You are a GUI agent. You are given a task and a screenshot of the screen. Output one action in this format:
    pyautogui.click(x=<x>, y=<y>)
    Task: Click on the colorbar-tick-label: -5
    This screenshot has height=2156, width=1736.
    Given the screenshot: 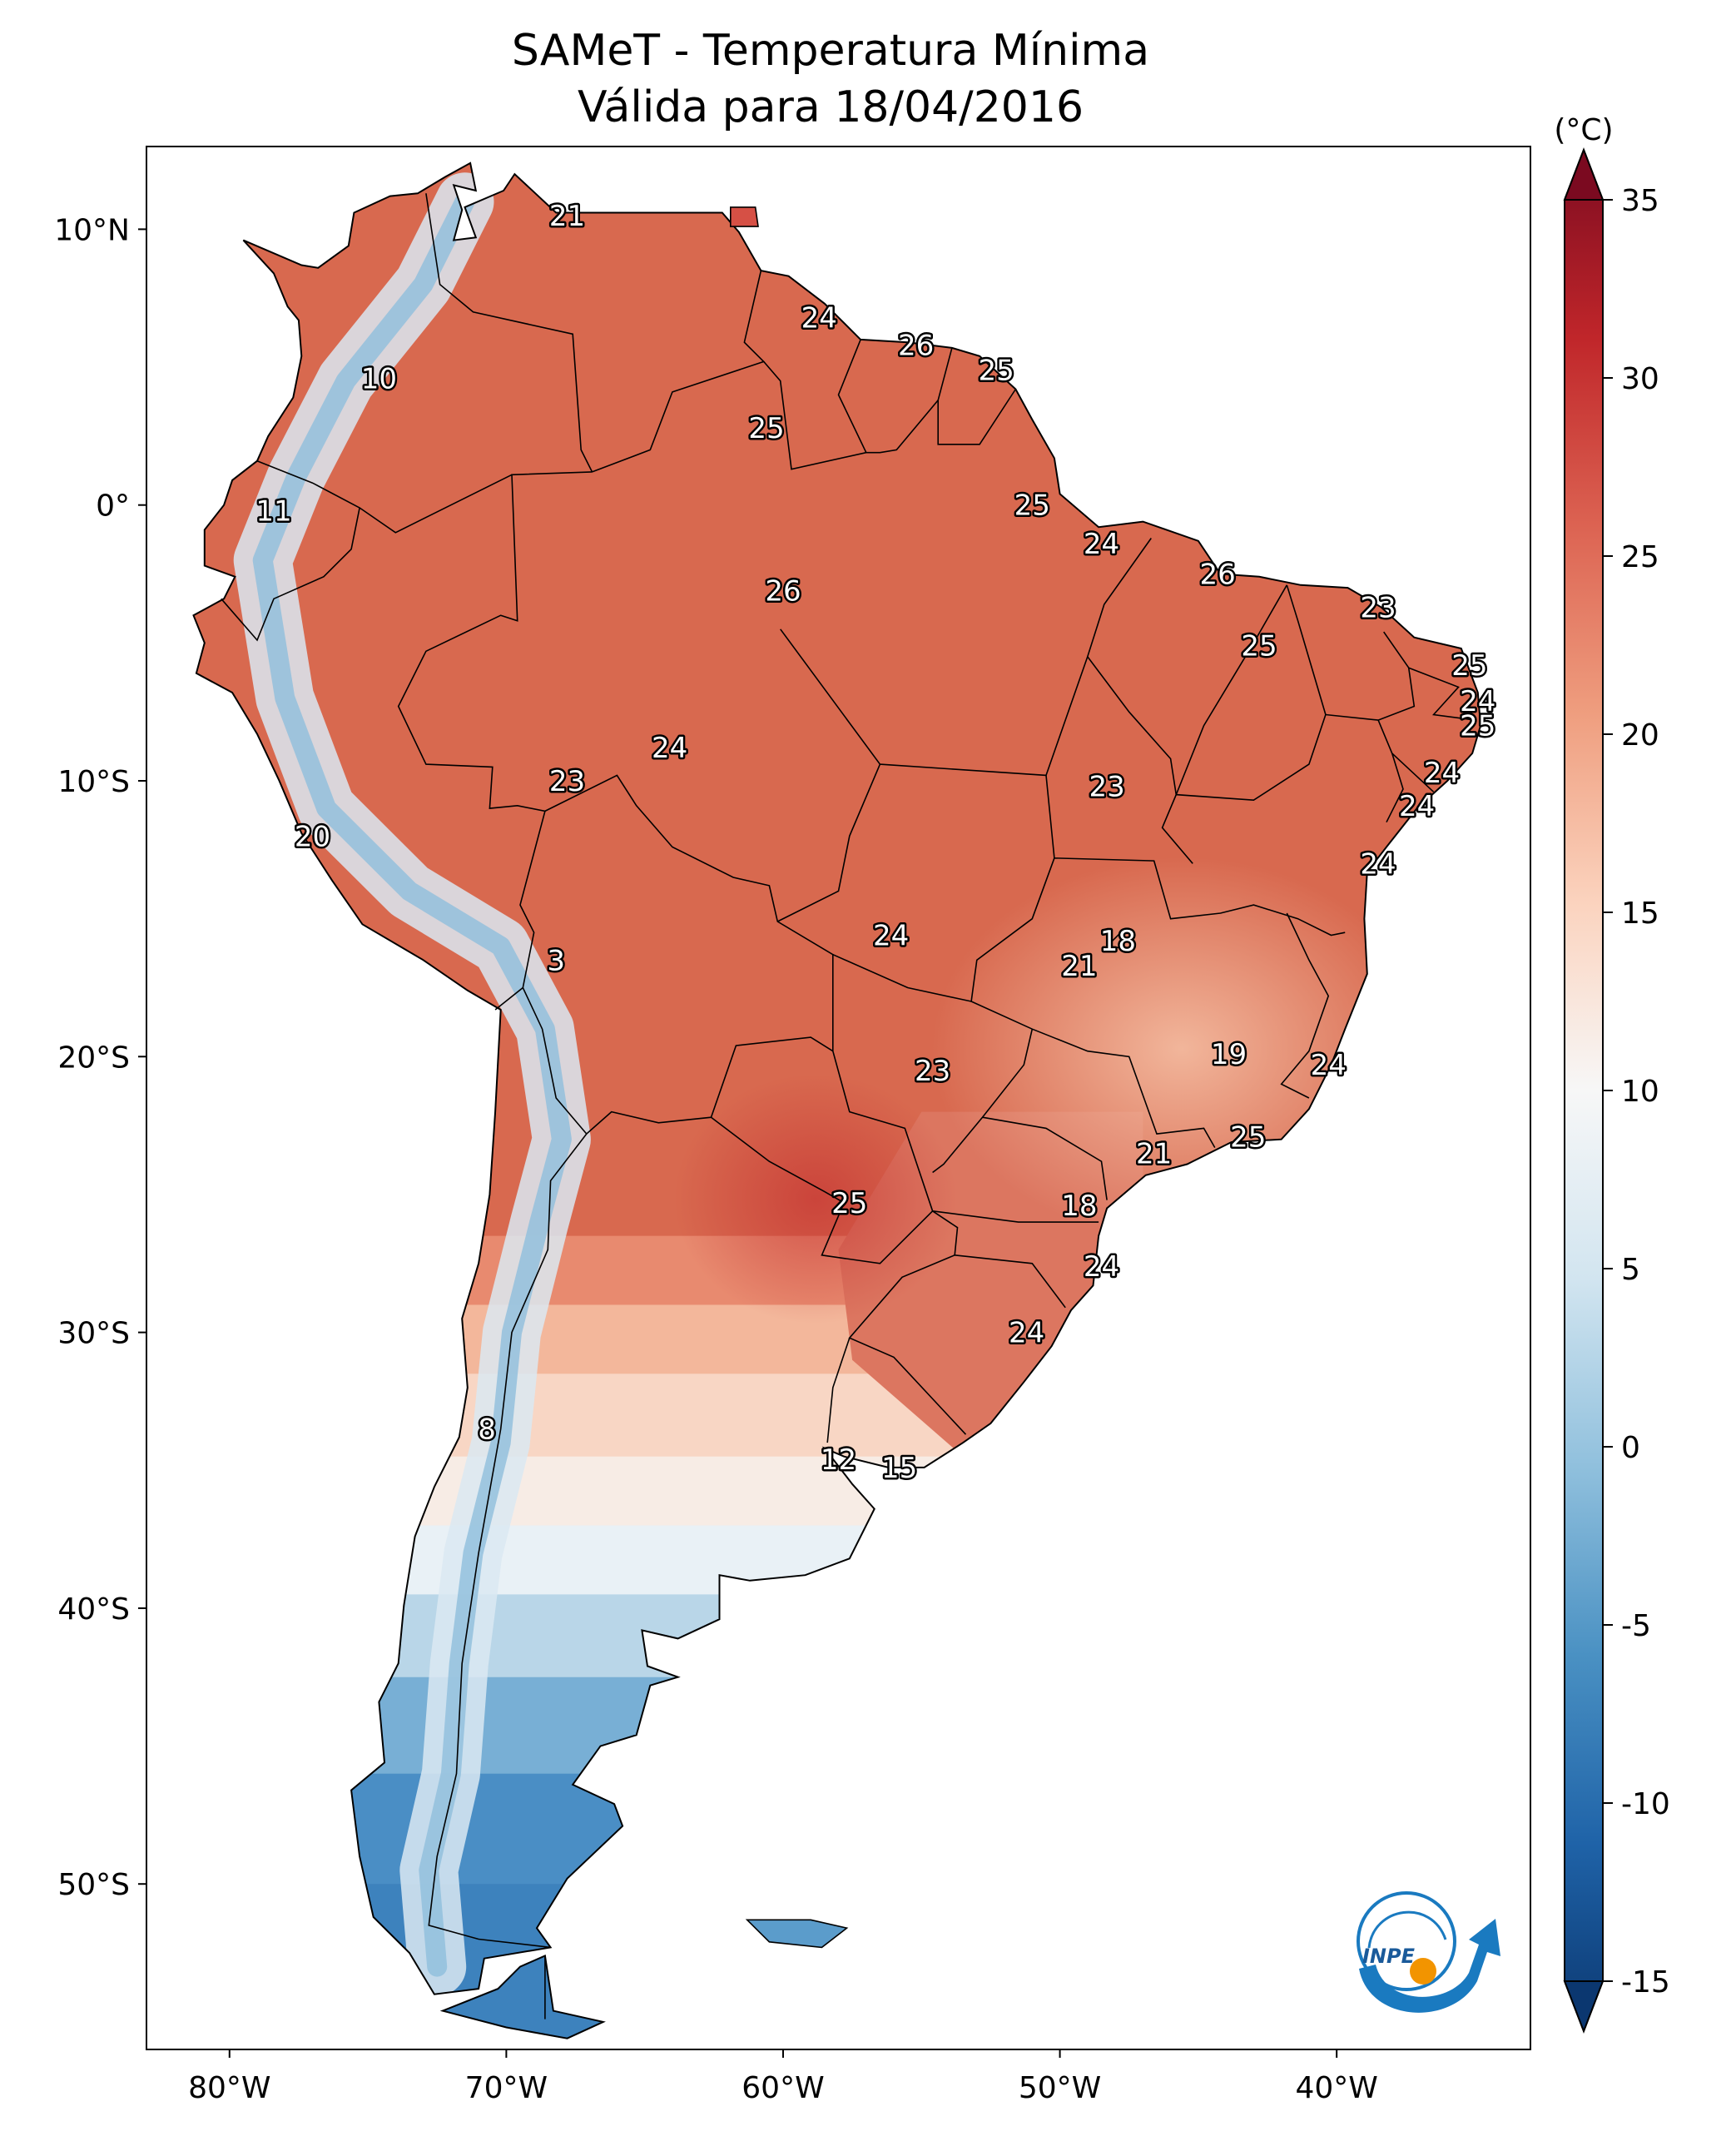 What is the action you would take?
    pyautogui.click(x=1636, y=1626)
    